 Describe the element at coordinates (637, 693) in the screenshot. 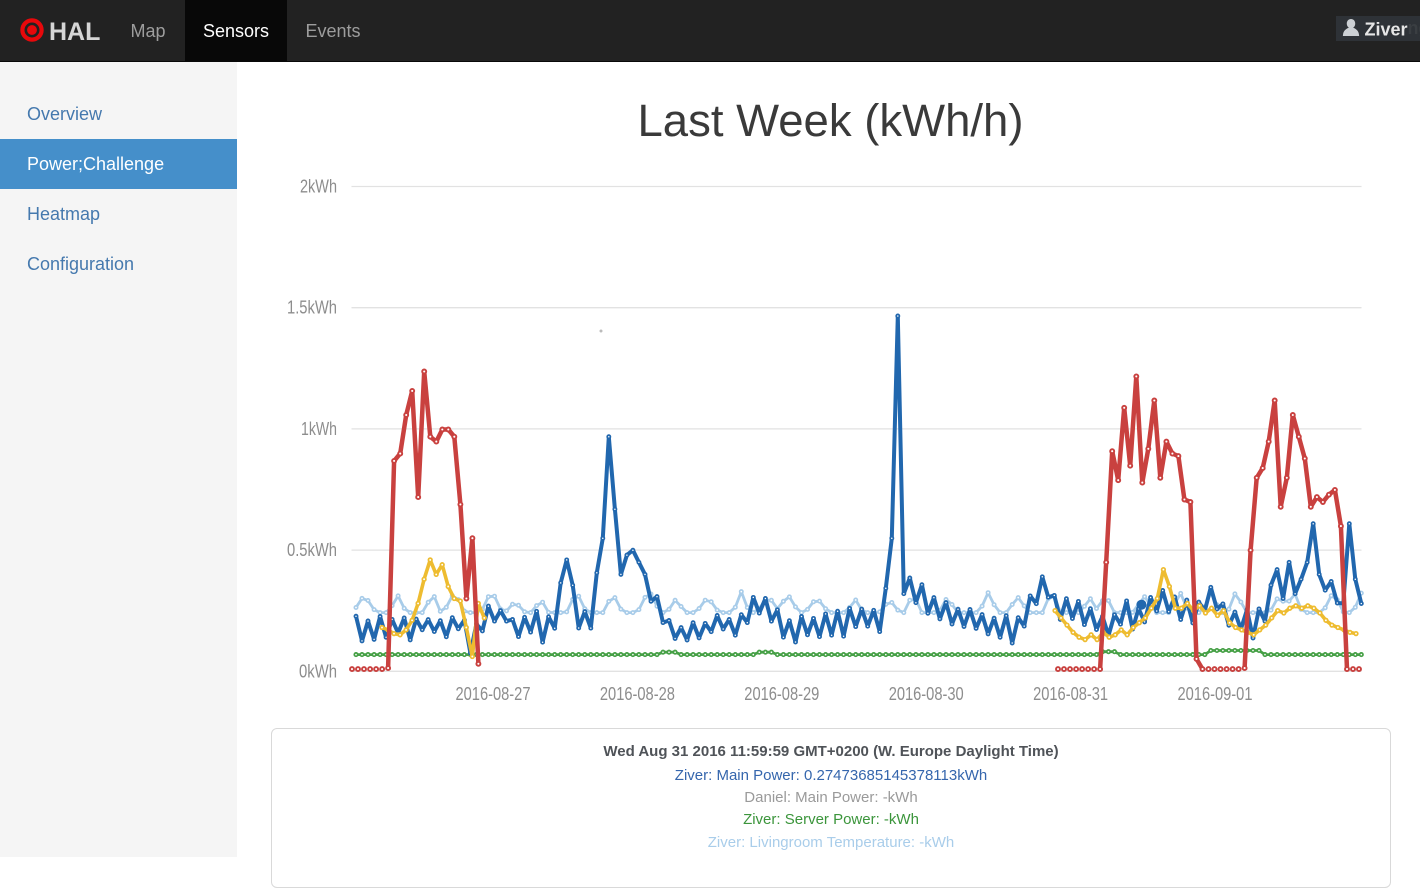

I see `svg-text: 2016-08-28` at that location.